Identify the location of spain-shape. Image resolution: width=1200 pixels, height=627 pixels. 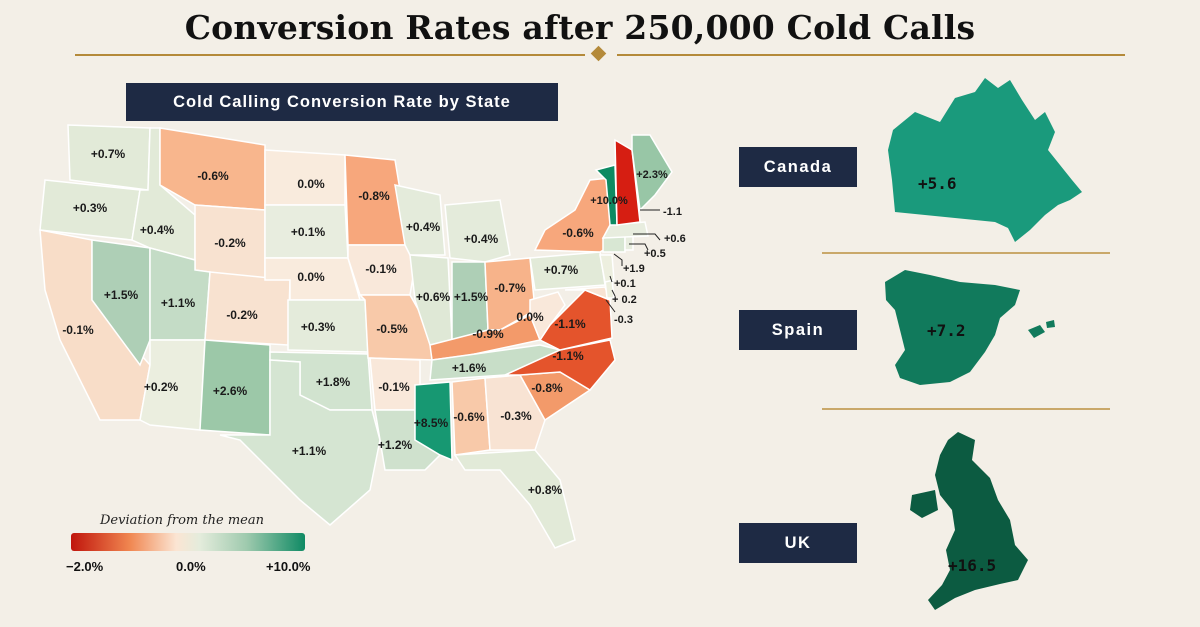
(952, 327).